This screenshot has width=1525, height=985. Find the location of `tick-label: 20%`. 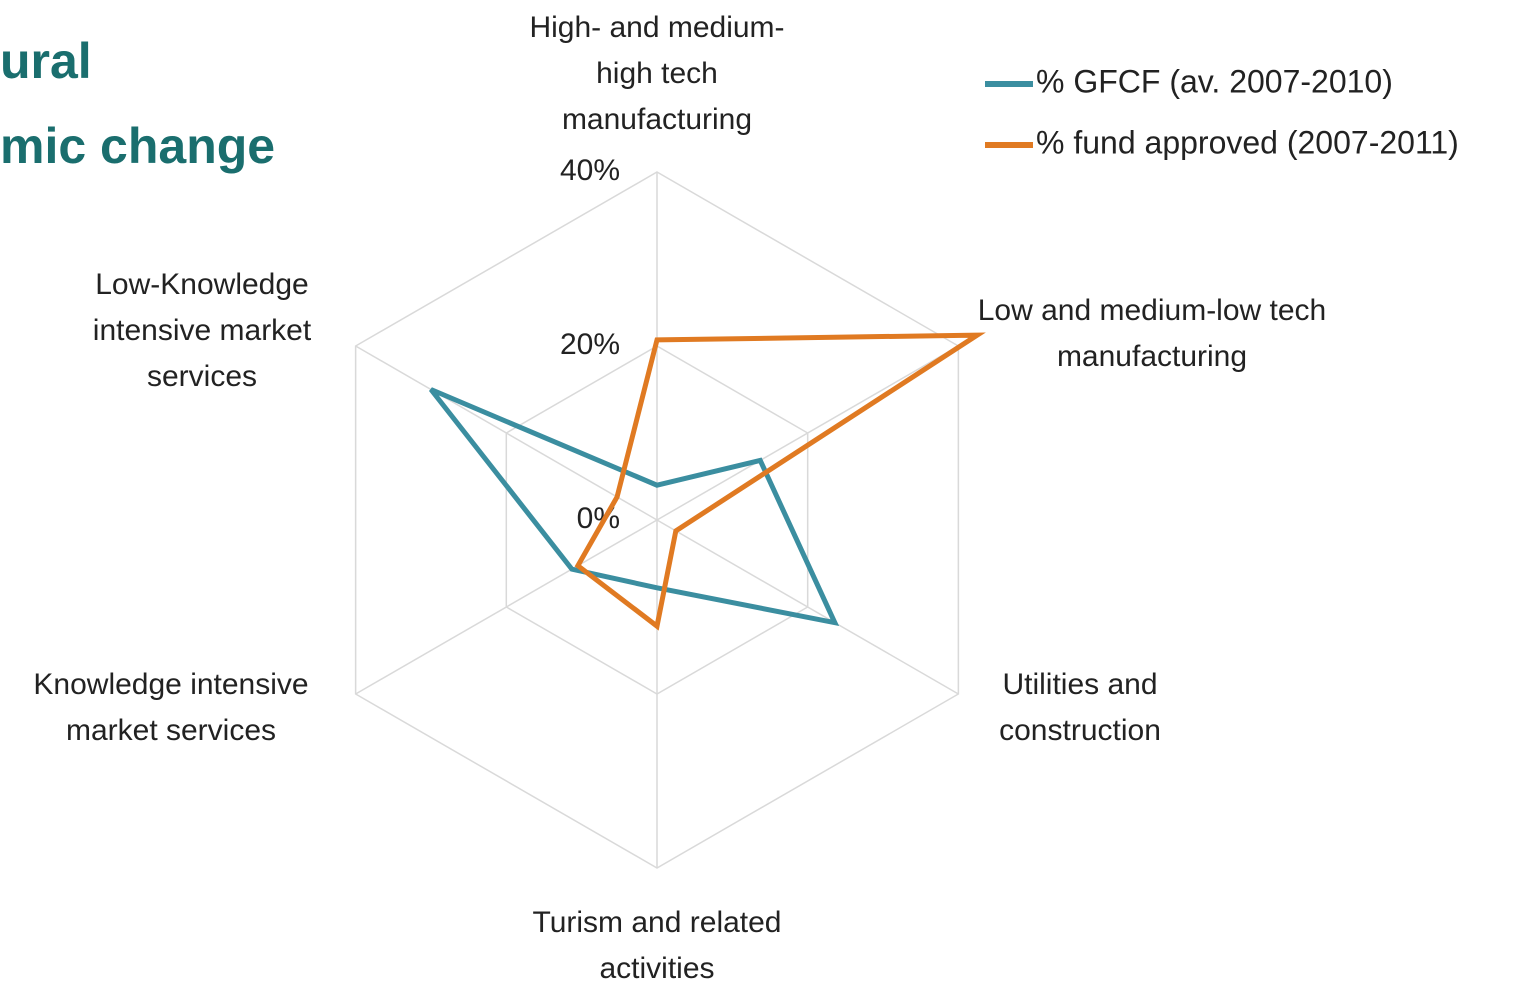

tick-label: 20% is located at coordinates (590, 344).